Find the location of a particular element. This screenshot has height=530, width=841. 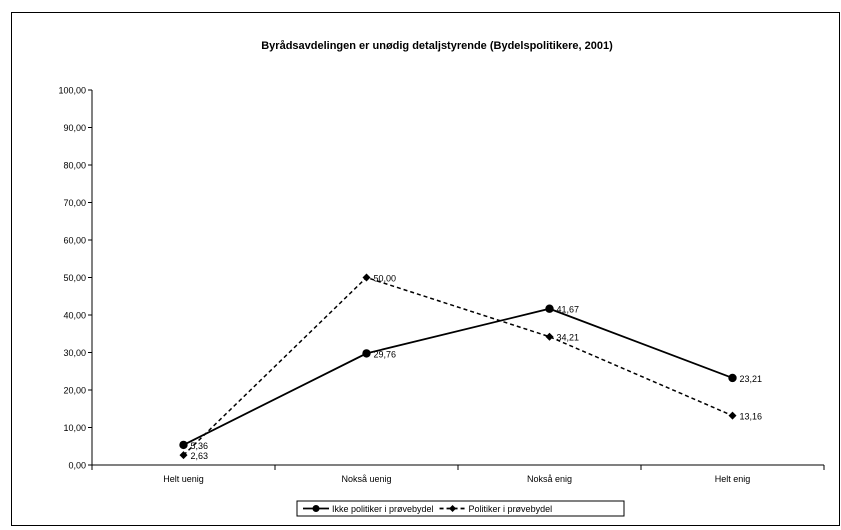

legend-box is located at coordinates (460, 508).